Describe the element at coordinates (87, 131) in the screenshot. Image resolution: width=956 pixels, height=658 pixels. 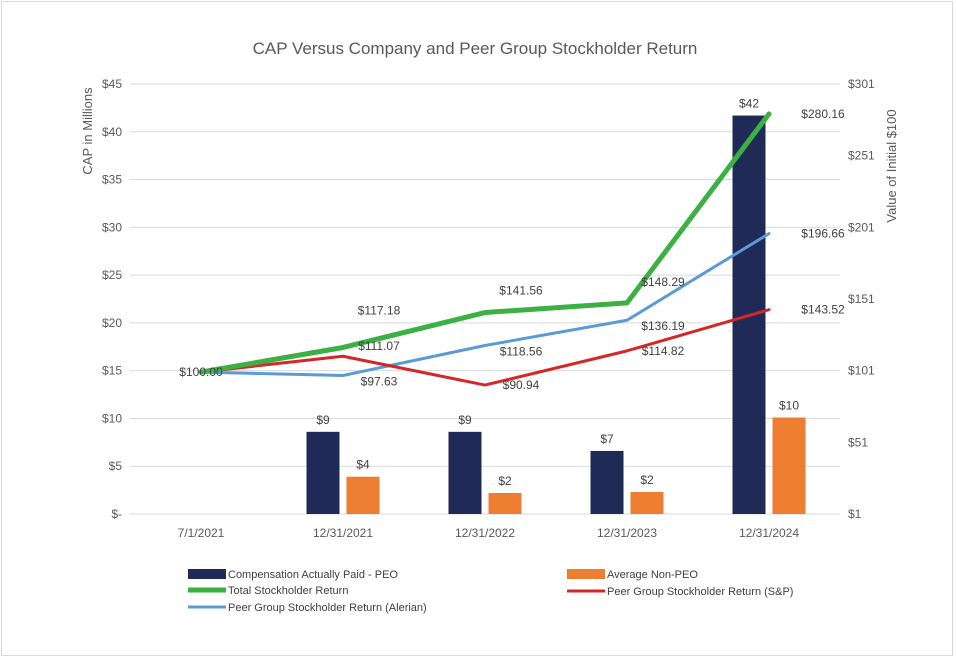
I see `left-axis-title: CAP in Millions` at that location.